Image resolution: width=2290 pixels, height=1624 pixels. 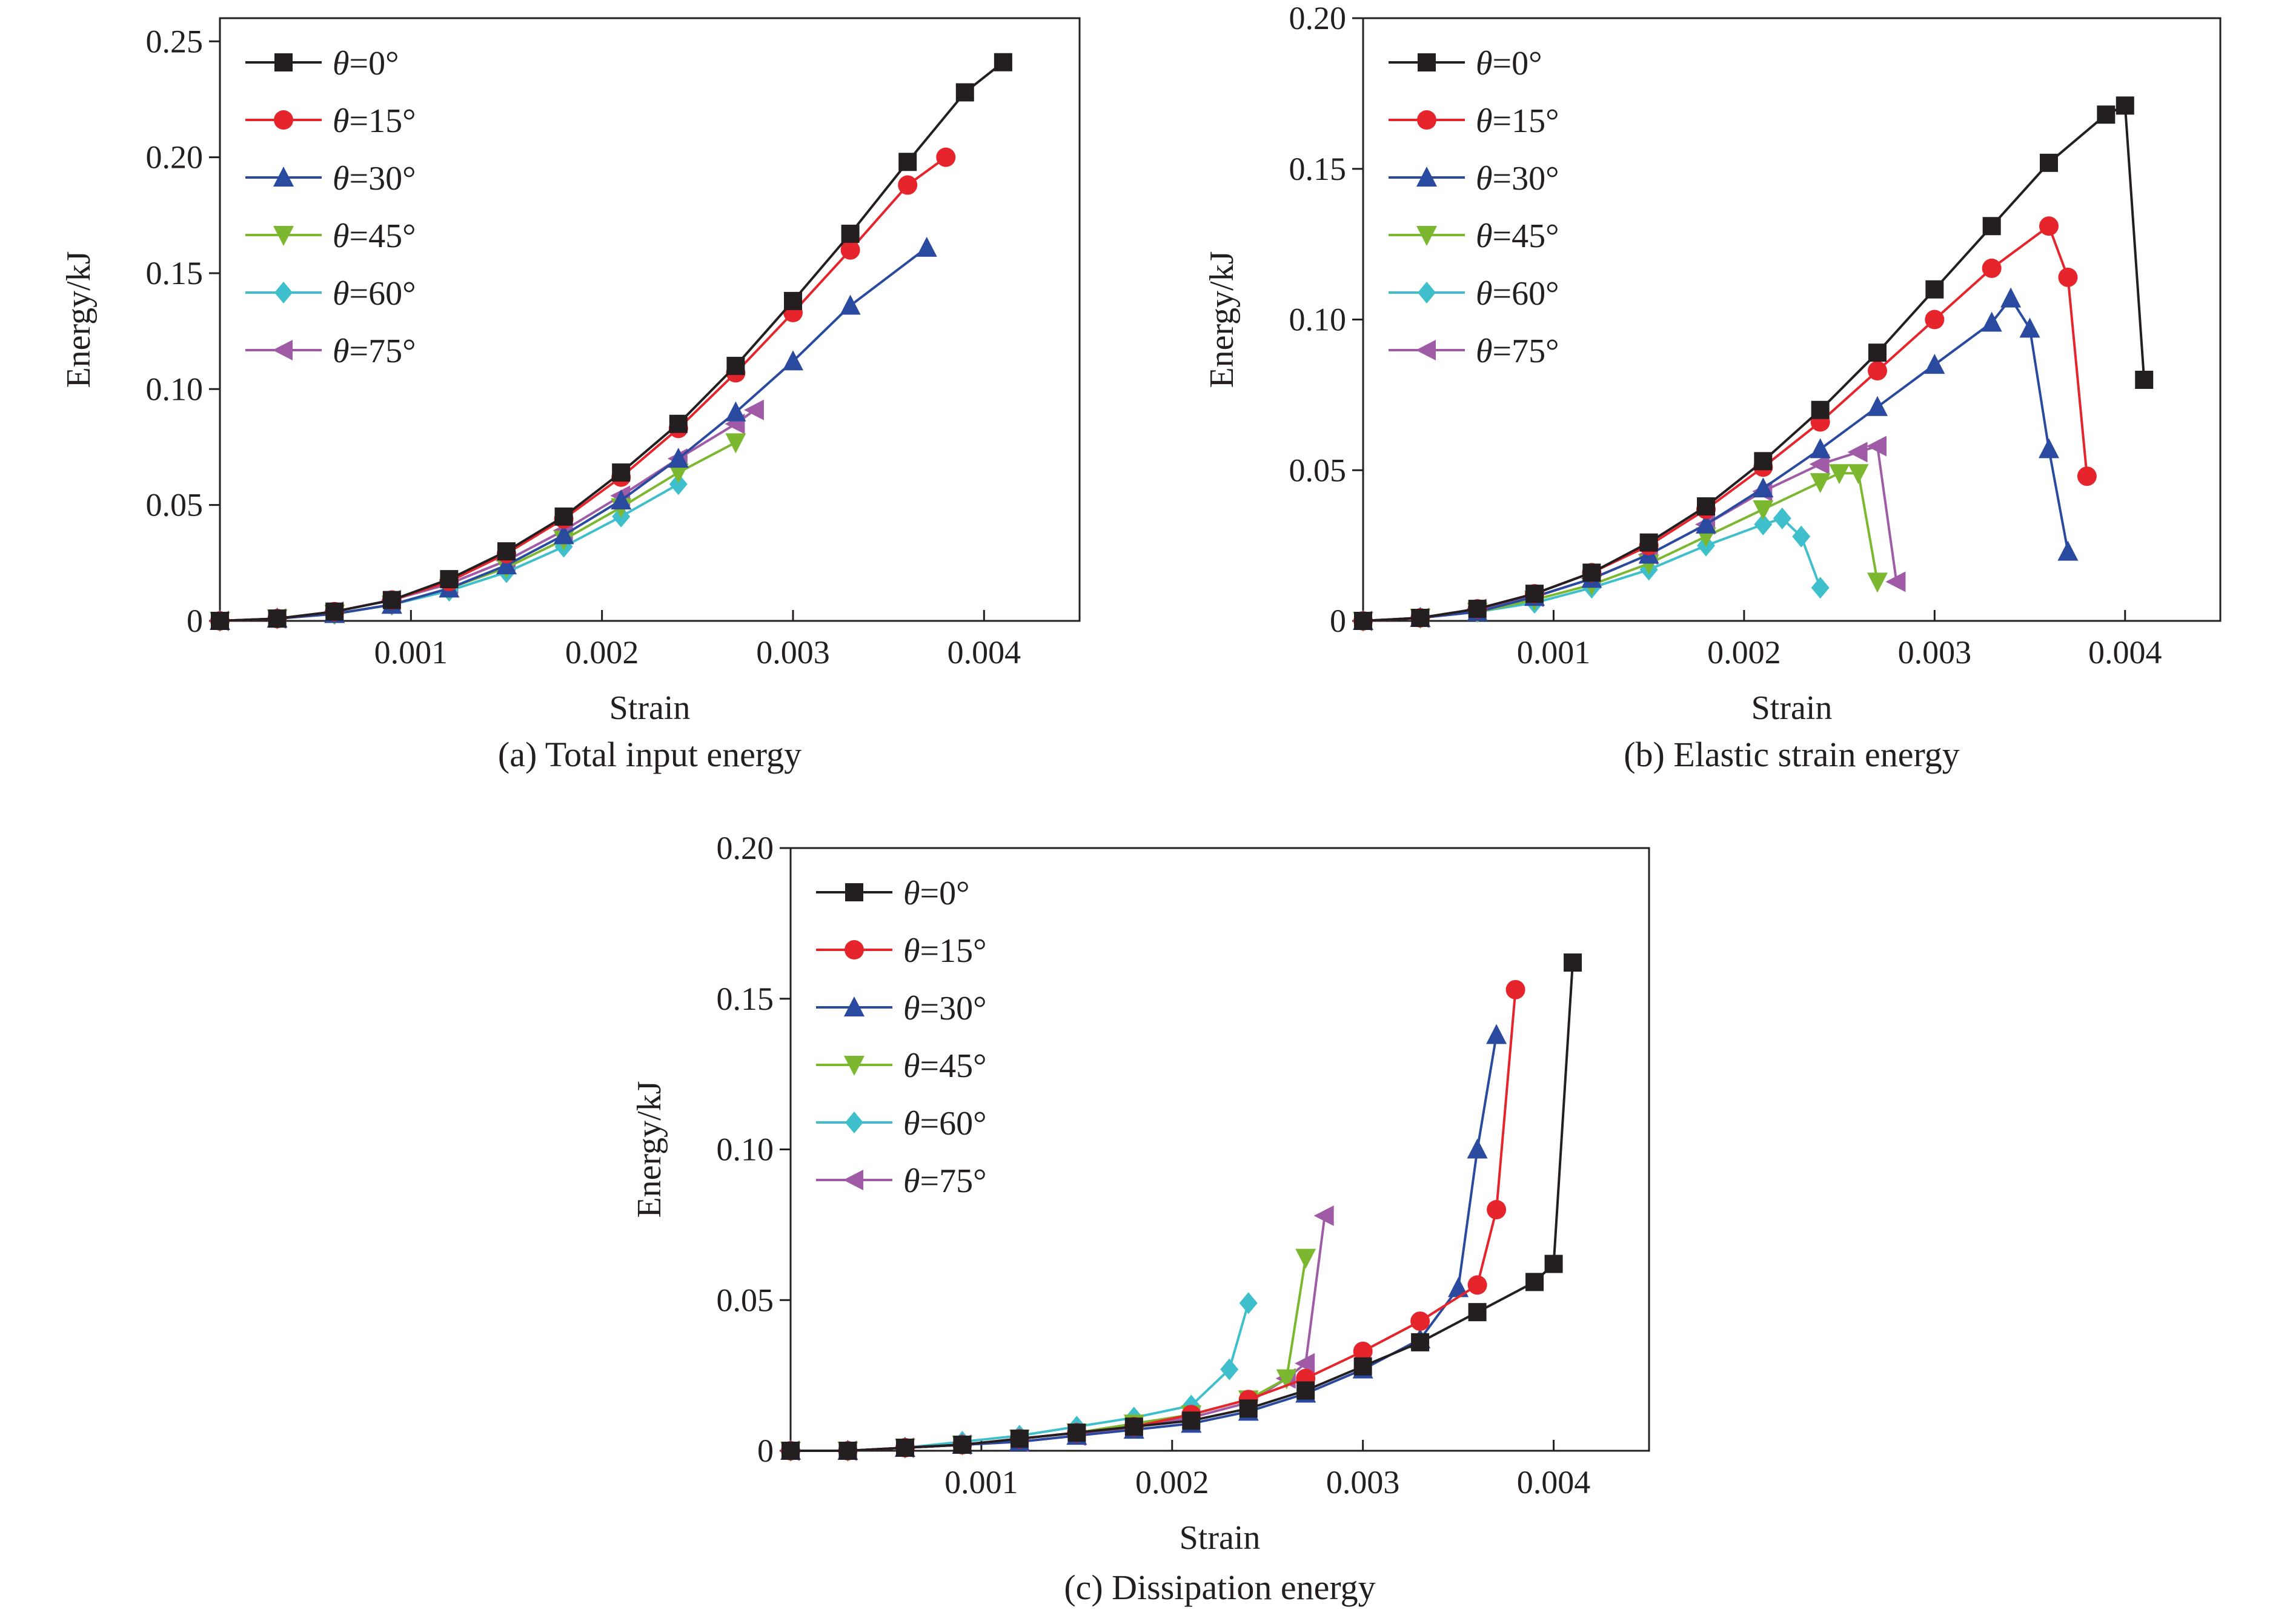 What do you see at coordinates (893, 894) in the screenshot?
I see `legend-item: θ=0°` at bounding box center [893, 894].